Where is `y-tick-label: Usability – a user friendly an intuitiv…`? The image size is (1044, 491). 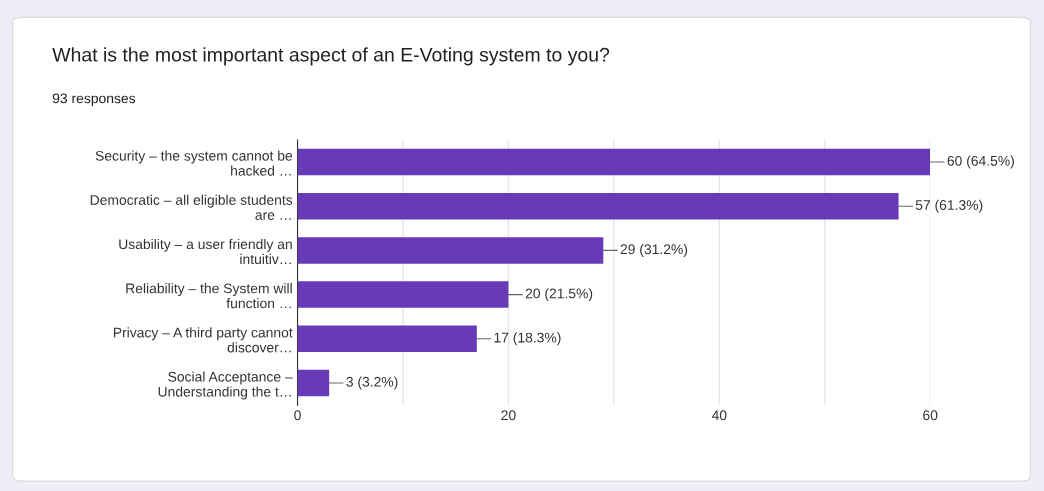 y-tick-label: Usability – a user friendly an intuitiv… is located at coordinates (205, 251).